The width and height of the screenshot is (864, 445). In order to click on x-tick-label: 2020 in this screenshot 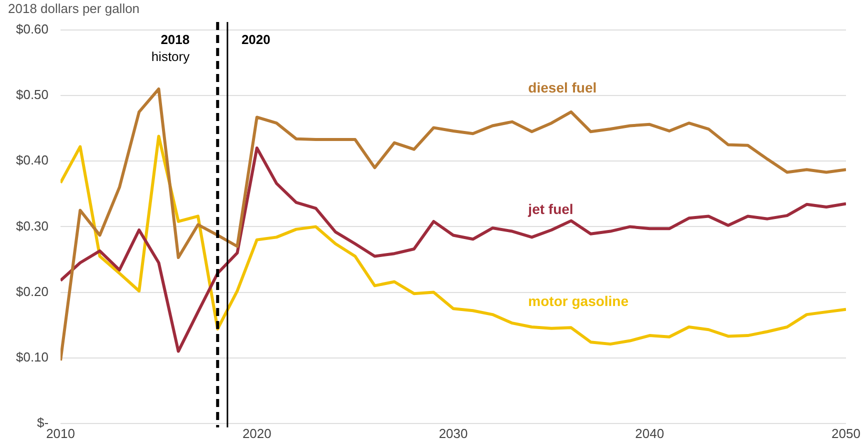, I will do `click(257, 433)`.